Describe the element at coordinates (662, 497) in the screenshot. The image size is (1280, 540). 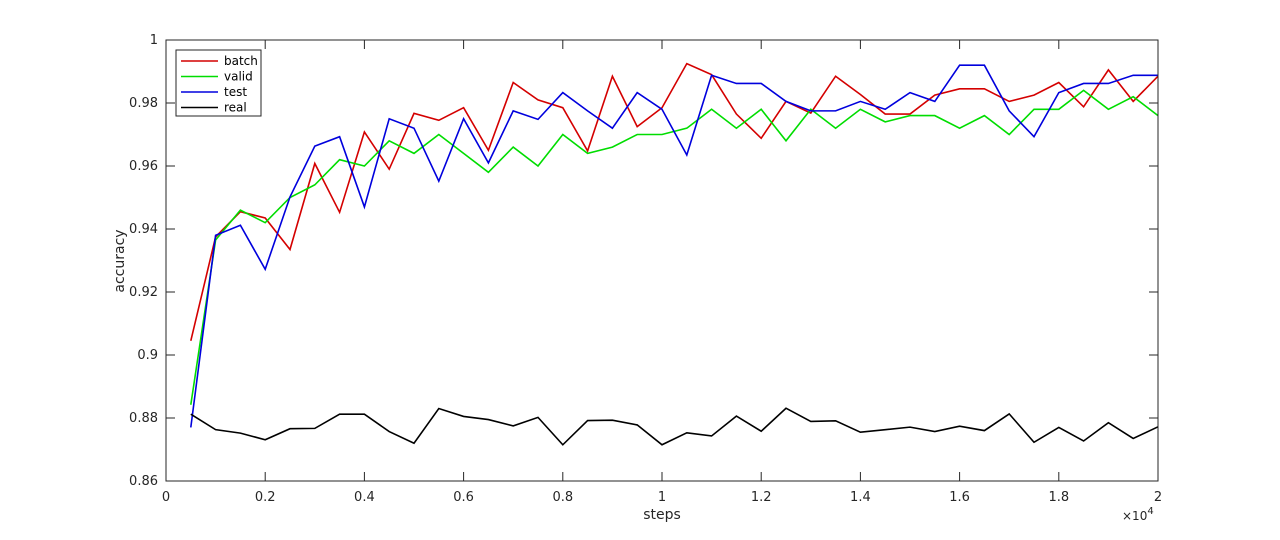
I see `x-tick-label: 1` at that location.